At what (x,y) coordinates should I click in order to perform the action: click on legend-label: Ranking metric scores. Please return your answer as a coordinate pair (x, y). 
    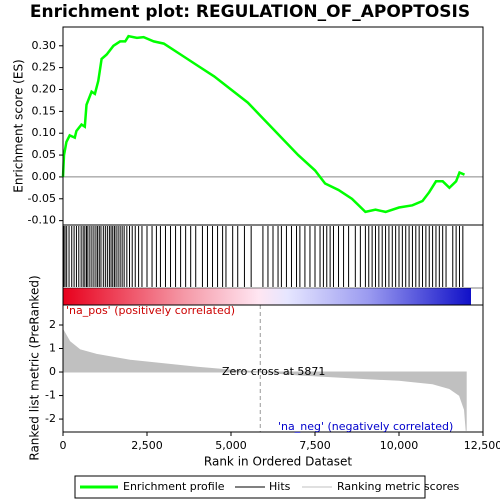
    Looking at the image, I should click on (398, 486).